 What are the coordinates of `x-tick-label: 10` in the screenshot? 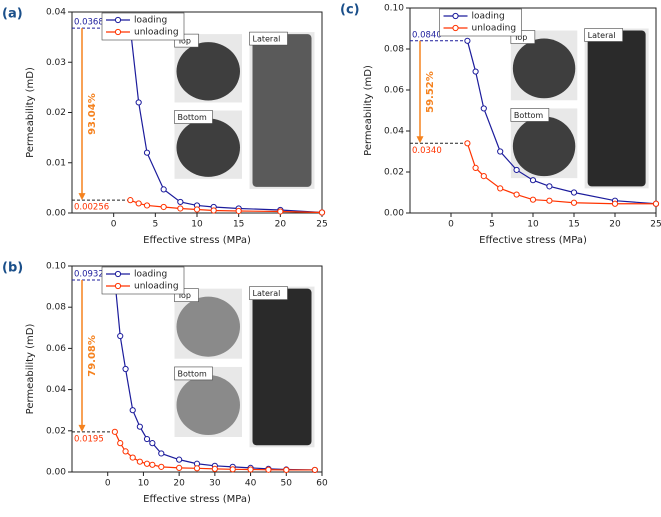 It's located at (144, 484).